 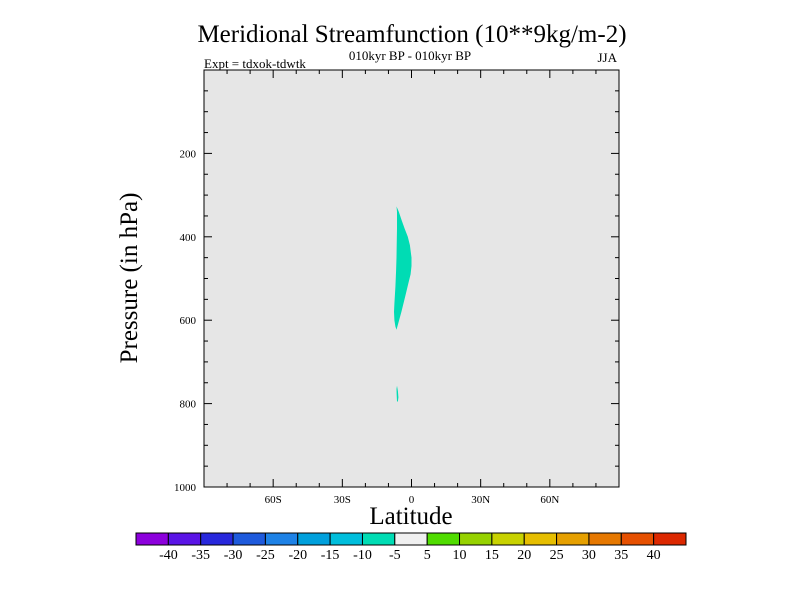 I want to click on region-upper, so click(x=403, y=268).